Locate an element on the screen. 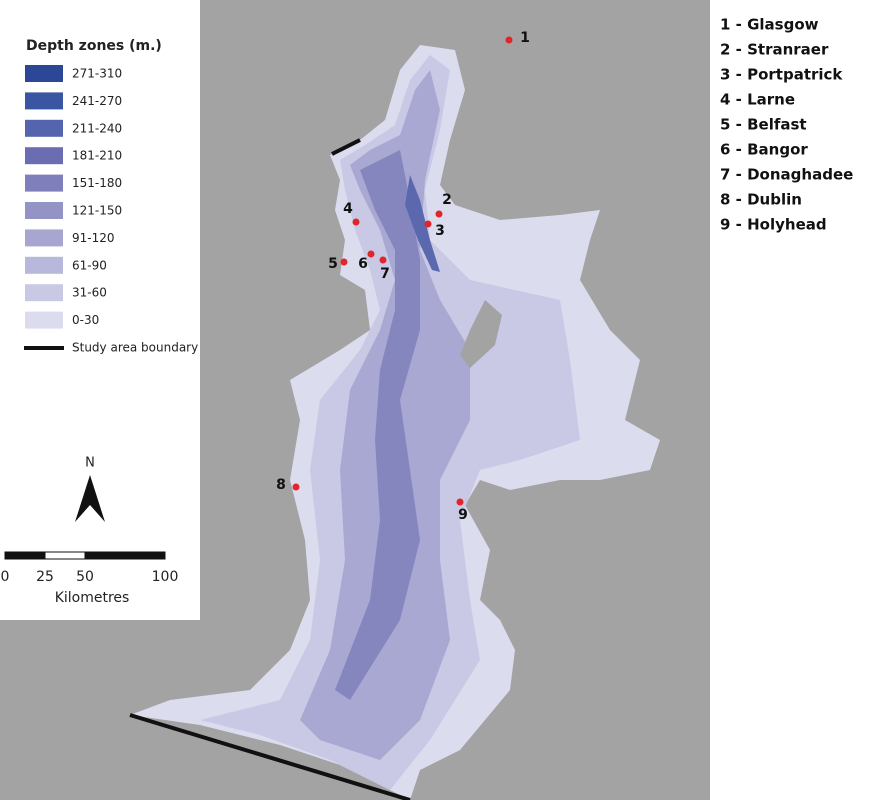 The width and height of the screenshot is (890, 800). legend-boundary-label: Study area boundary is located at coordinates (135, 348).